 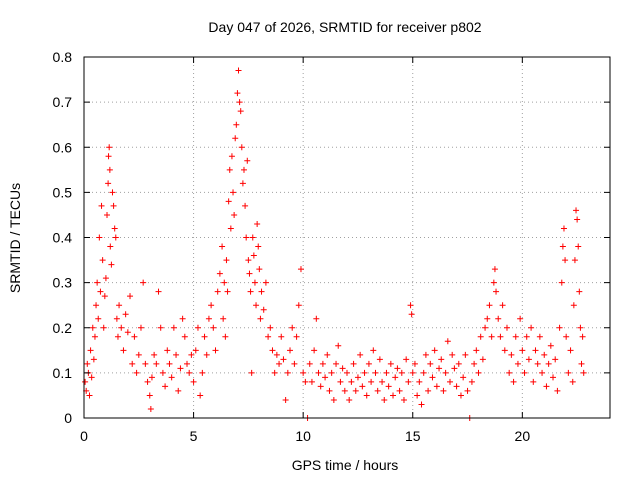 I want to click on x-tick-label: 15, so click(x=413, y=436).